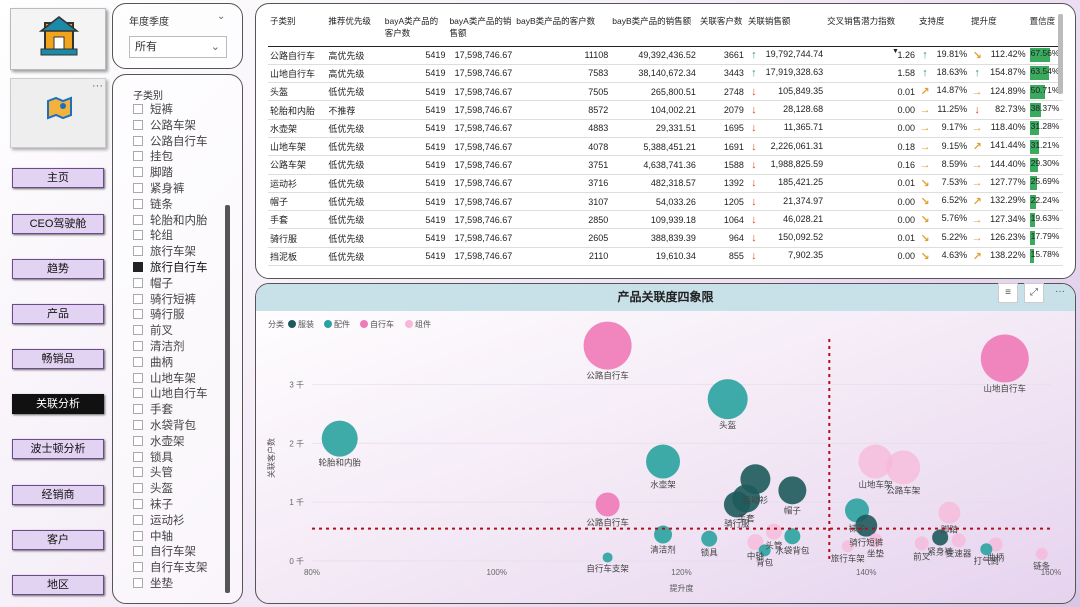  Describe the element at coordinates (153, 488) in the screenshot. I see `slicer-item: 头盔` at that location.